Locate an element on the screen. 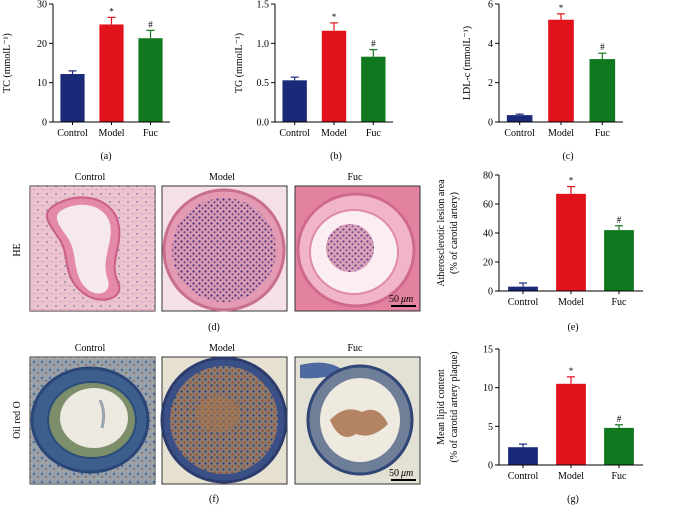  he-title-model: Model is located at coordinates (222, 177).